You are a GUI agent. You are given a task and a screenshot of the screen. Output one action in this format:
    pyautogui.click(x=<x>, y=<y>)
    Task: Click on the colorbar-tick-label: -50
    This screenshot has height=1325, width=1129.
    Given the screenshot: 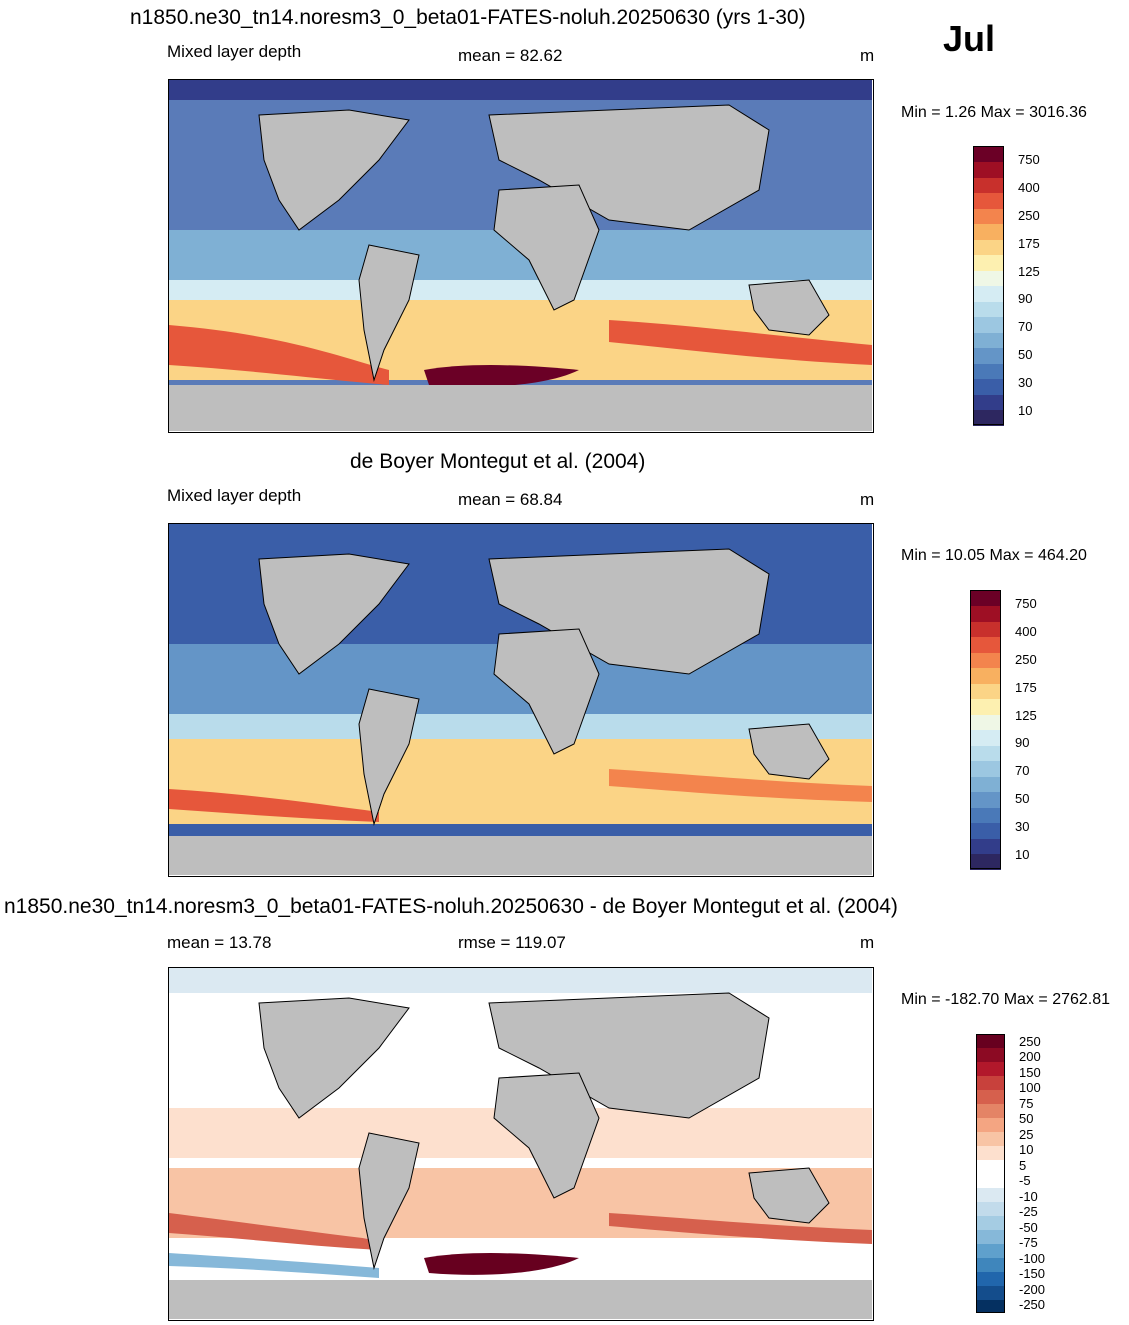 What is the action you would take?
    pyautogui.click(x=1028, y=1227)
    